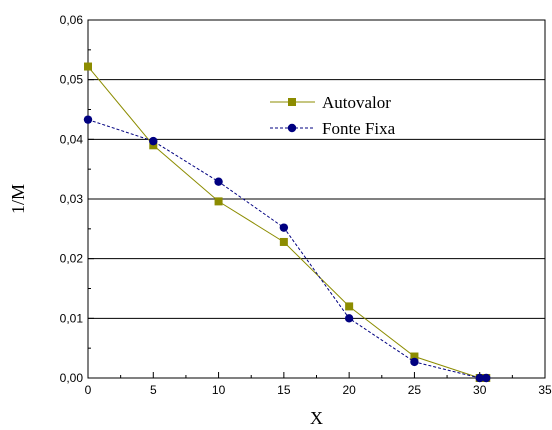  Describe the element at coordinates (72, 378) in the screenshot. I see `y-tick-label: 0,00` at that location.